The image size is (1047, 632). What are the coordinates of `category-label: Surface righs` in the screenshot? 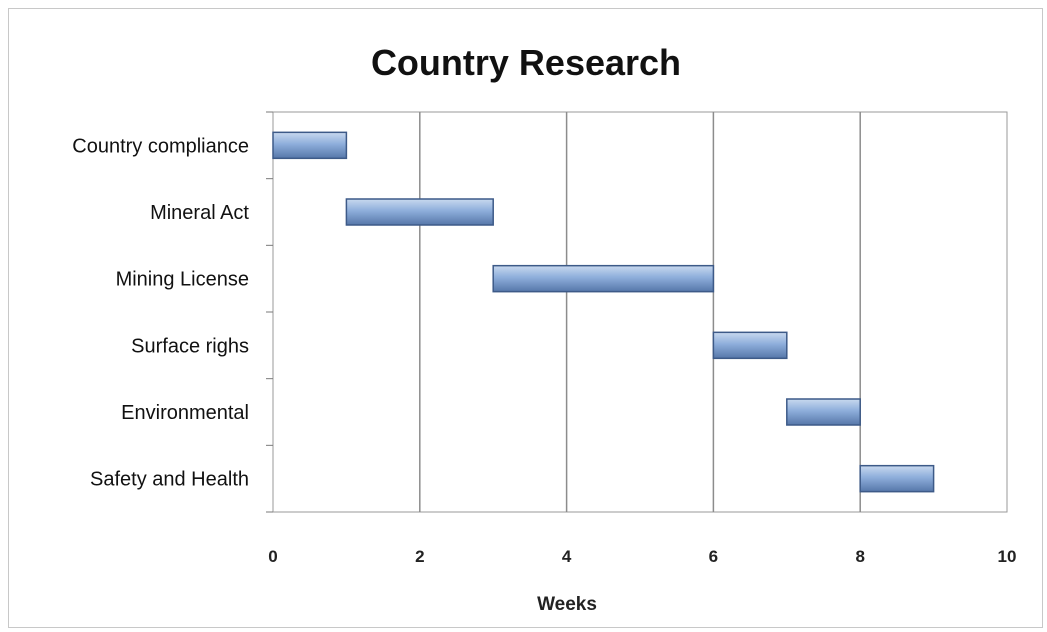 It's located at (190, 346).